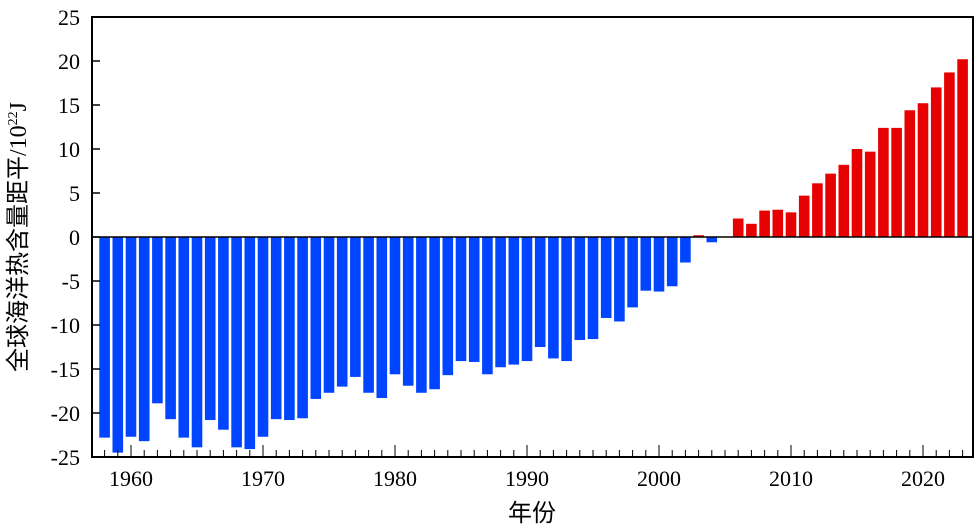 This screenshot has width=976, height=532. I want to click on bar-1979, so click(382, 318).